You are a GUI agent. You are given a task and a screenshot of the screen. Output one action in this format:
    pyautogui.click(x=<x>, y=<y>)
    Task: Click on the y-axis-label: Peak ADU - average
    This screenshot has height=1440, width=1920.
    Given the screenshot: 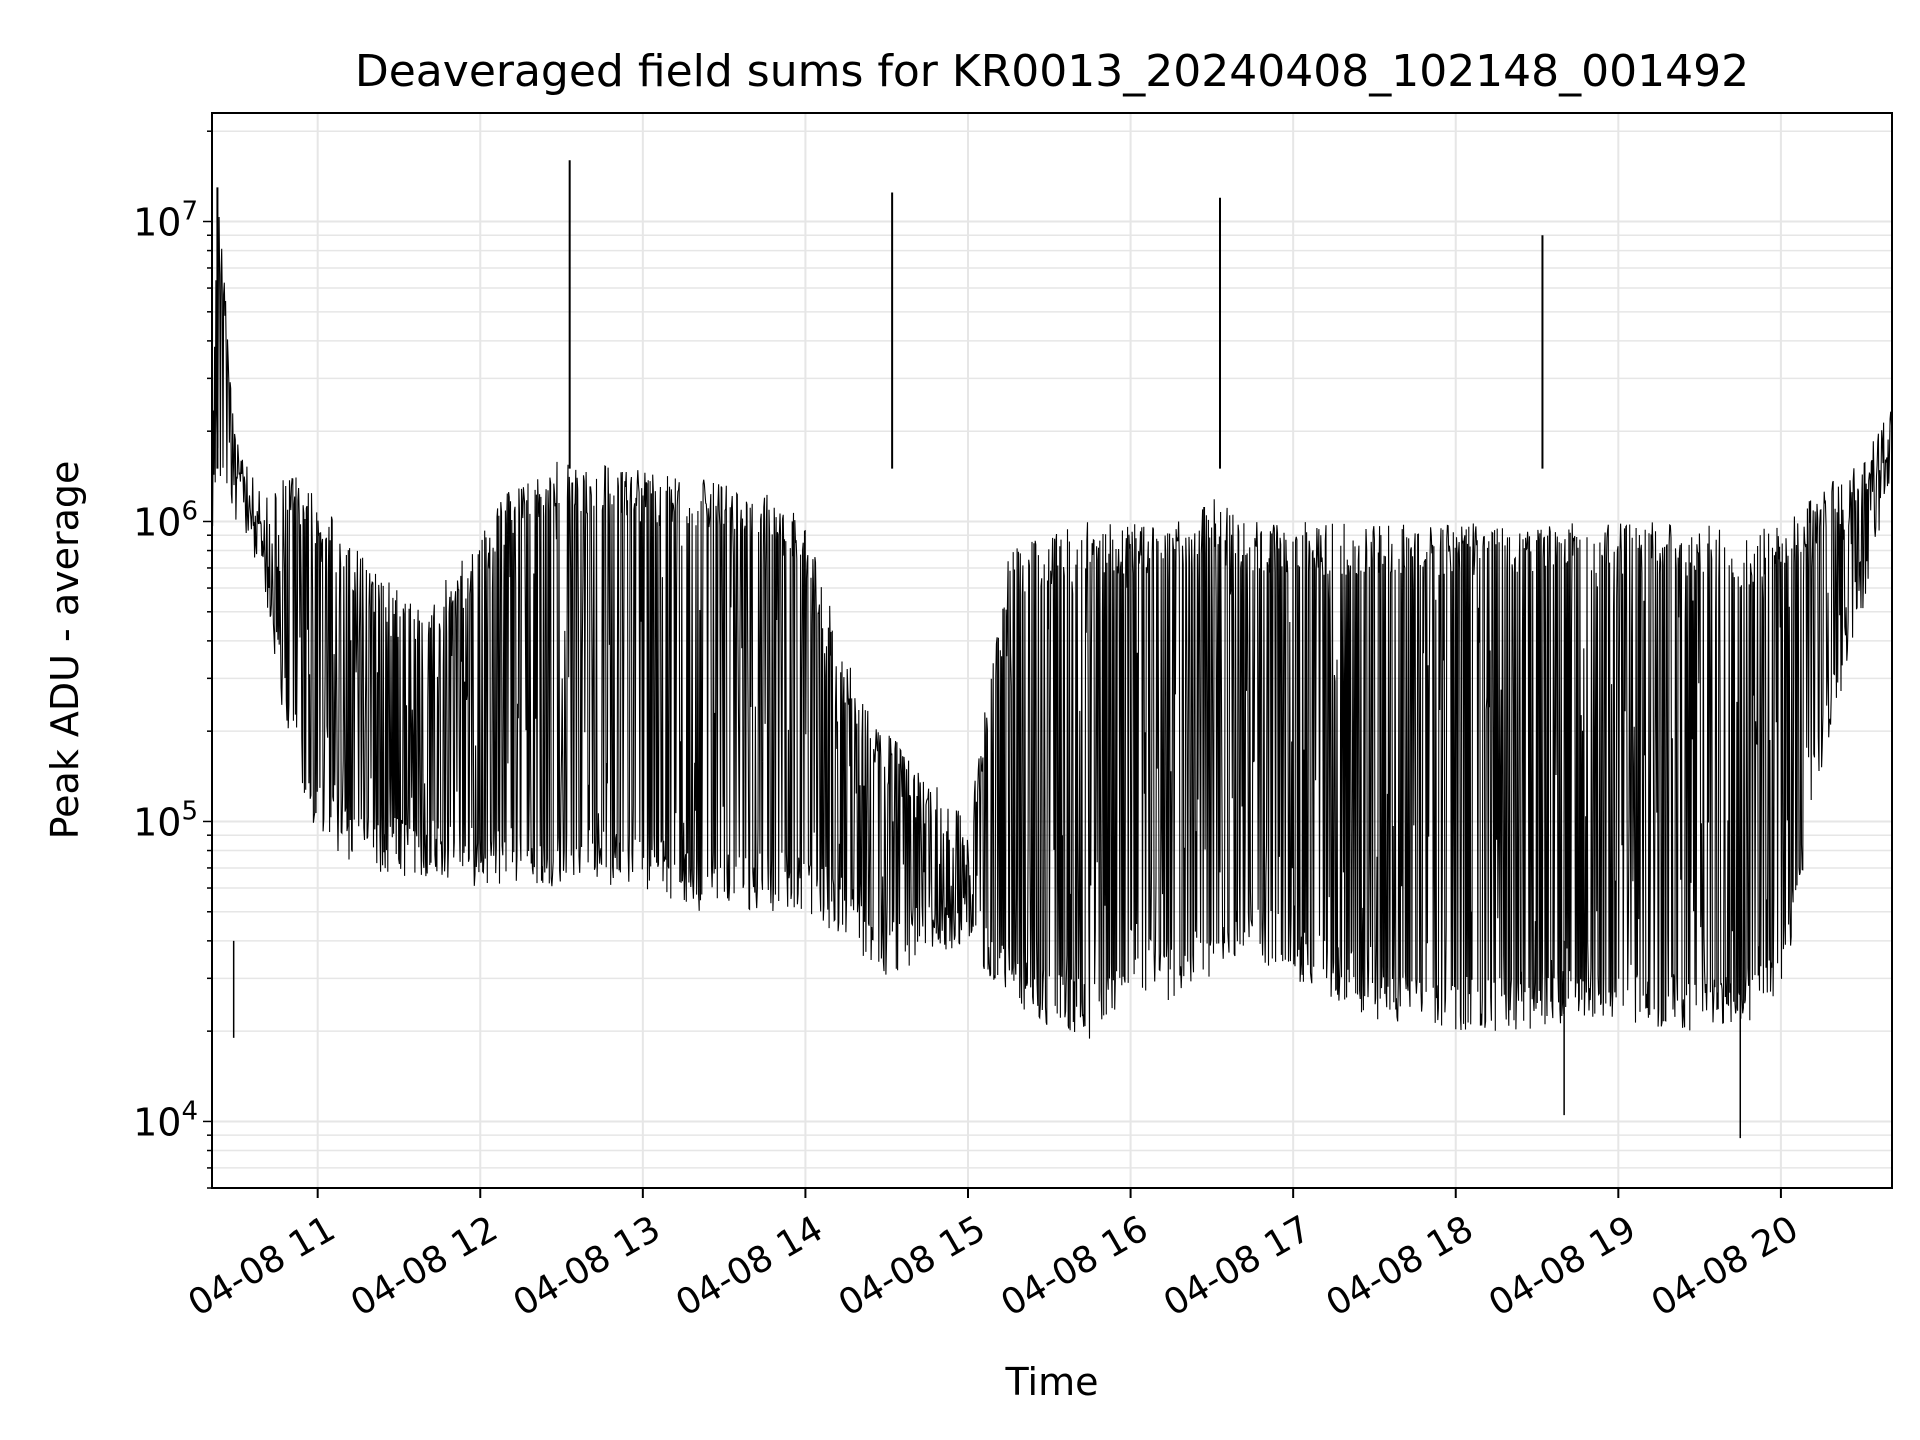 What is the action you would take?
    pyautogui.click(x=65, y=650)
    